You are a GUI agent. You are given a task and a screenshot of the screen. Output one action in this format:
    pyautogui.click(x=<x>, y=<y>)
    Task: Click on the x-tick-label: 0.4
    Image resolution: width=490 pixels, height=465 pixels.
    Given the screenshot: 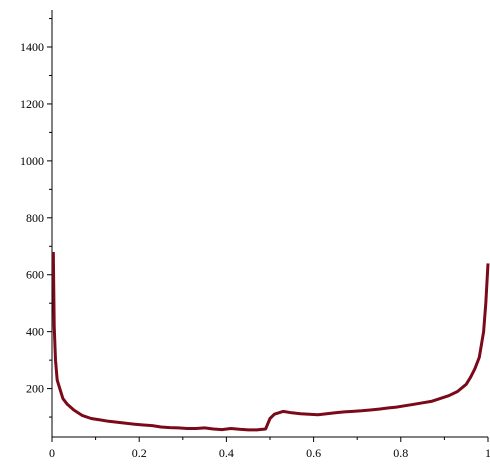 What is the action you would take?
    pyautogui.click(x=226, y=453)
    